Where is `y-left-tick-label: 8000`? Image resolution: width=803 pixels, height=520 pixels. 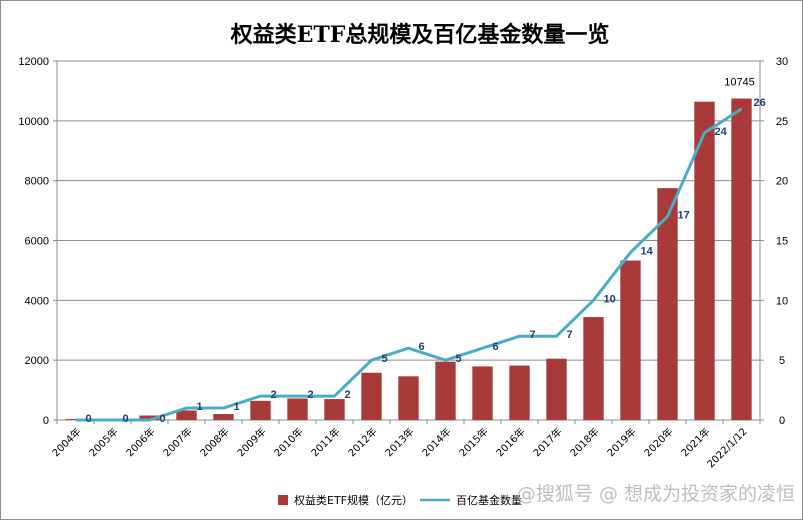 y-left-tick-label: 8000 is located at coordinates (37, 182).